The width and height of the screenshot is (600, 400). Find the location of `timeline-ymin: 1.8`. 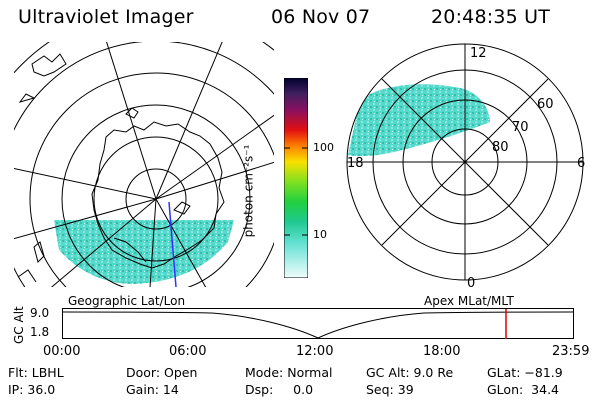

timeline-ymin: 1.8 is located at coordinates (40, 332).